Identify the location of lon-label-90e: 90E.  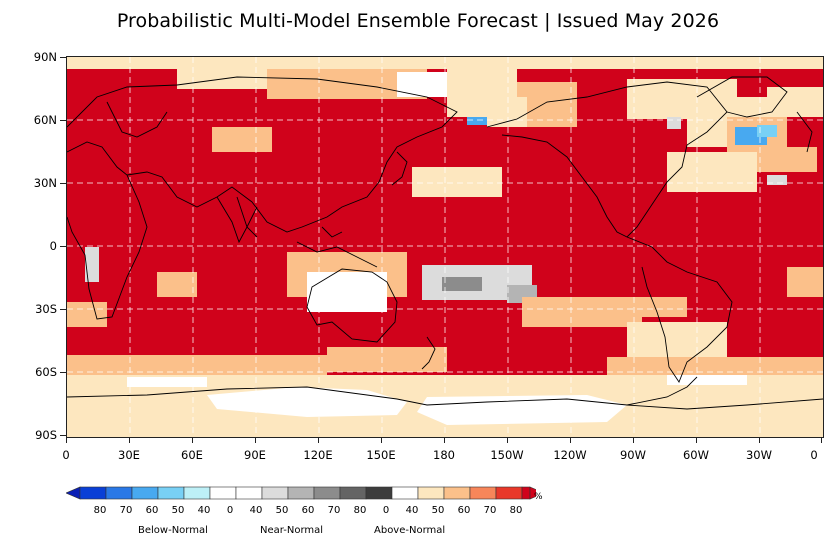
(255, 455).